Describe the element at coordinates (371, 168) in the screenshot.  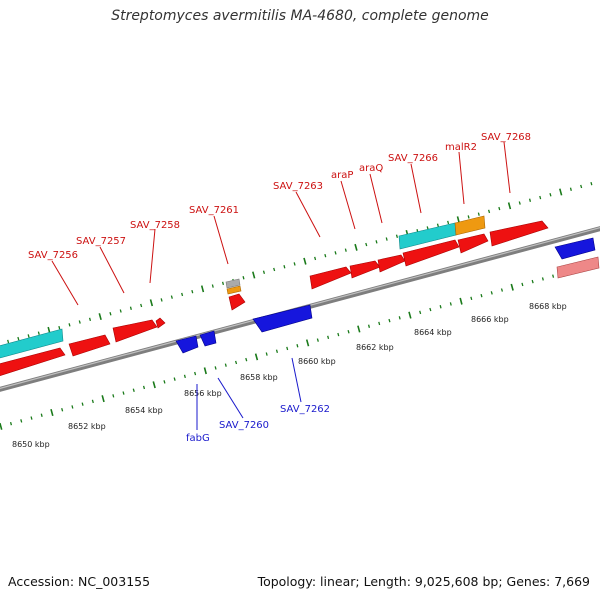
I see `gene-label: araQ` at that location.